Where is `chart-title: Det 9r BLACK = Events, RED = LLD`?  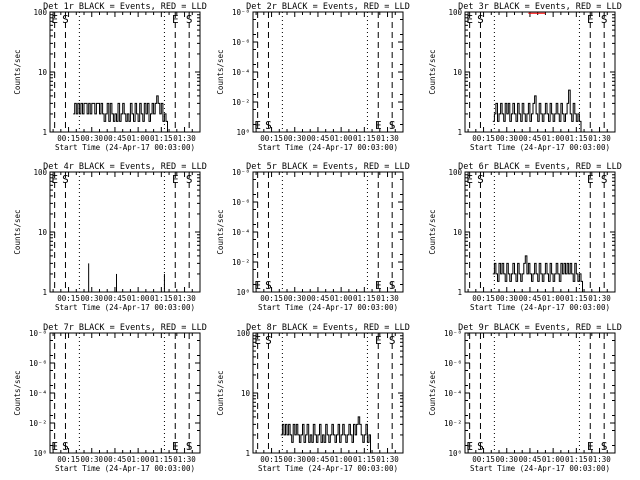 chart-title: Det 9r BLACK = Events, RED = LLD is located at coordinates (540, 328).